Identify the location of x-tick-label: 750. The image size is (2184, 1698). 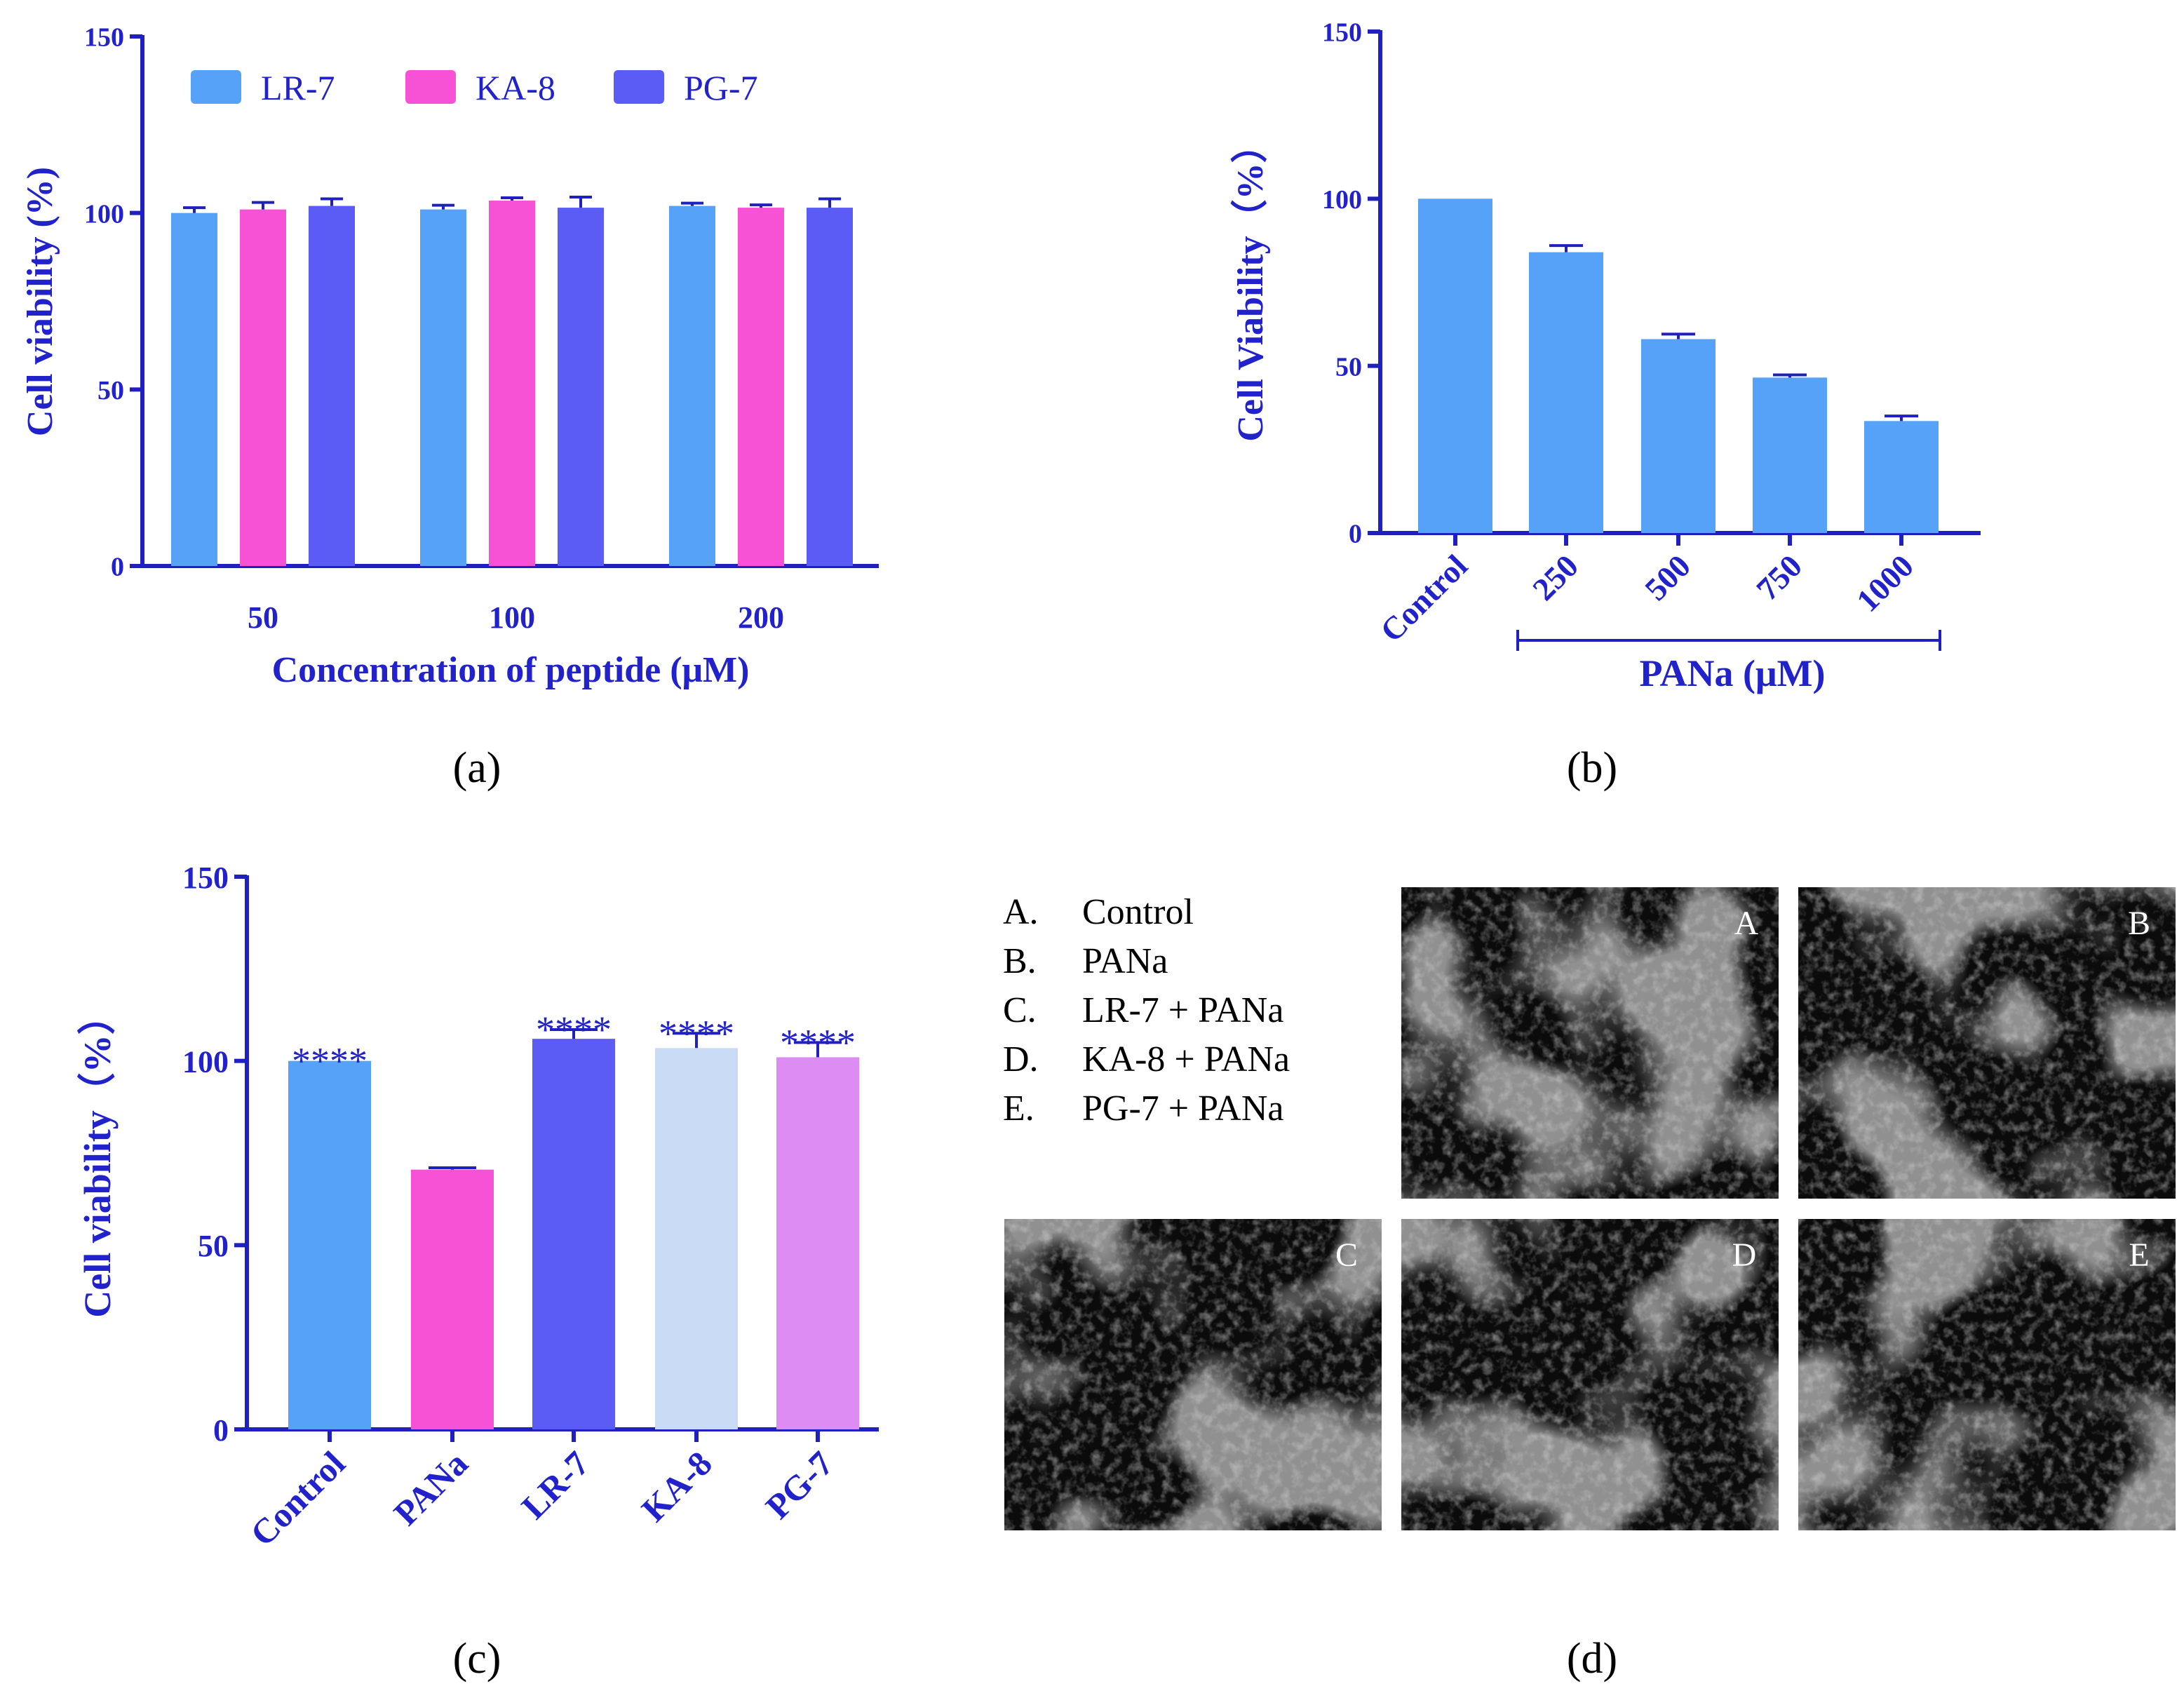
(1779, 577).